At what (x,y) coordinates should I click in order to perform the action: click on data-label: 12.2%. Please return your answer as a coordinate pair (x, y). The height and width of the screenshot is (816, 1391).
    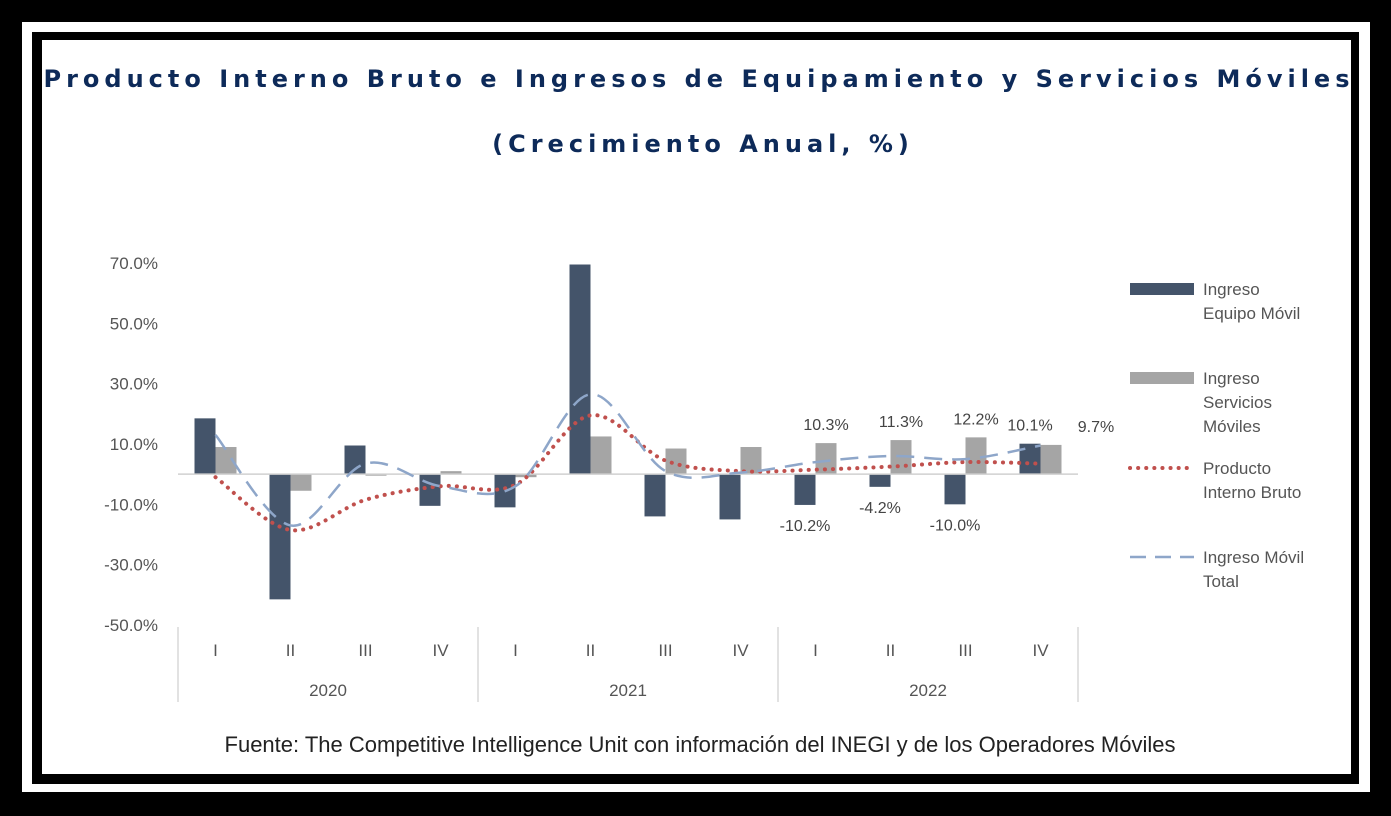
    Looking at the image, I should click on (975, 419).